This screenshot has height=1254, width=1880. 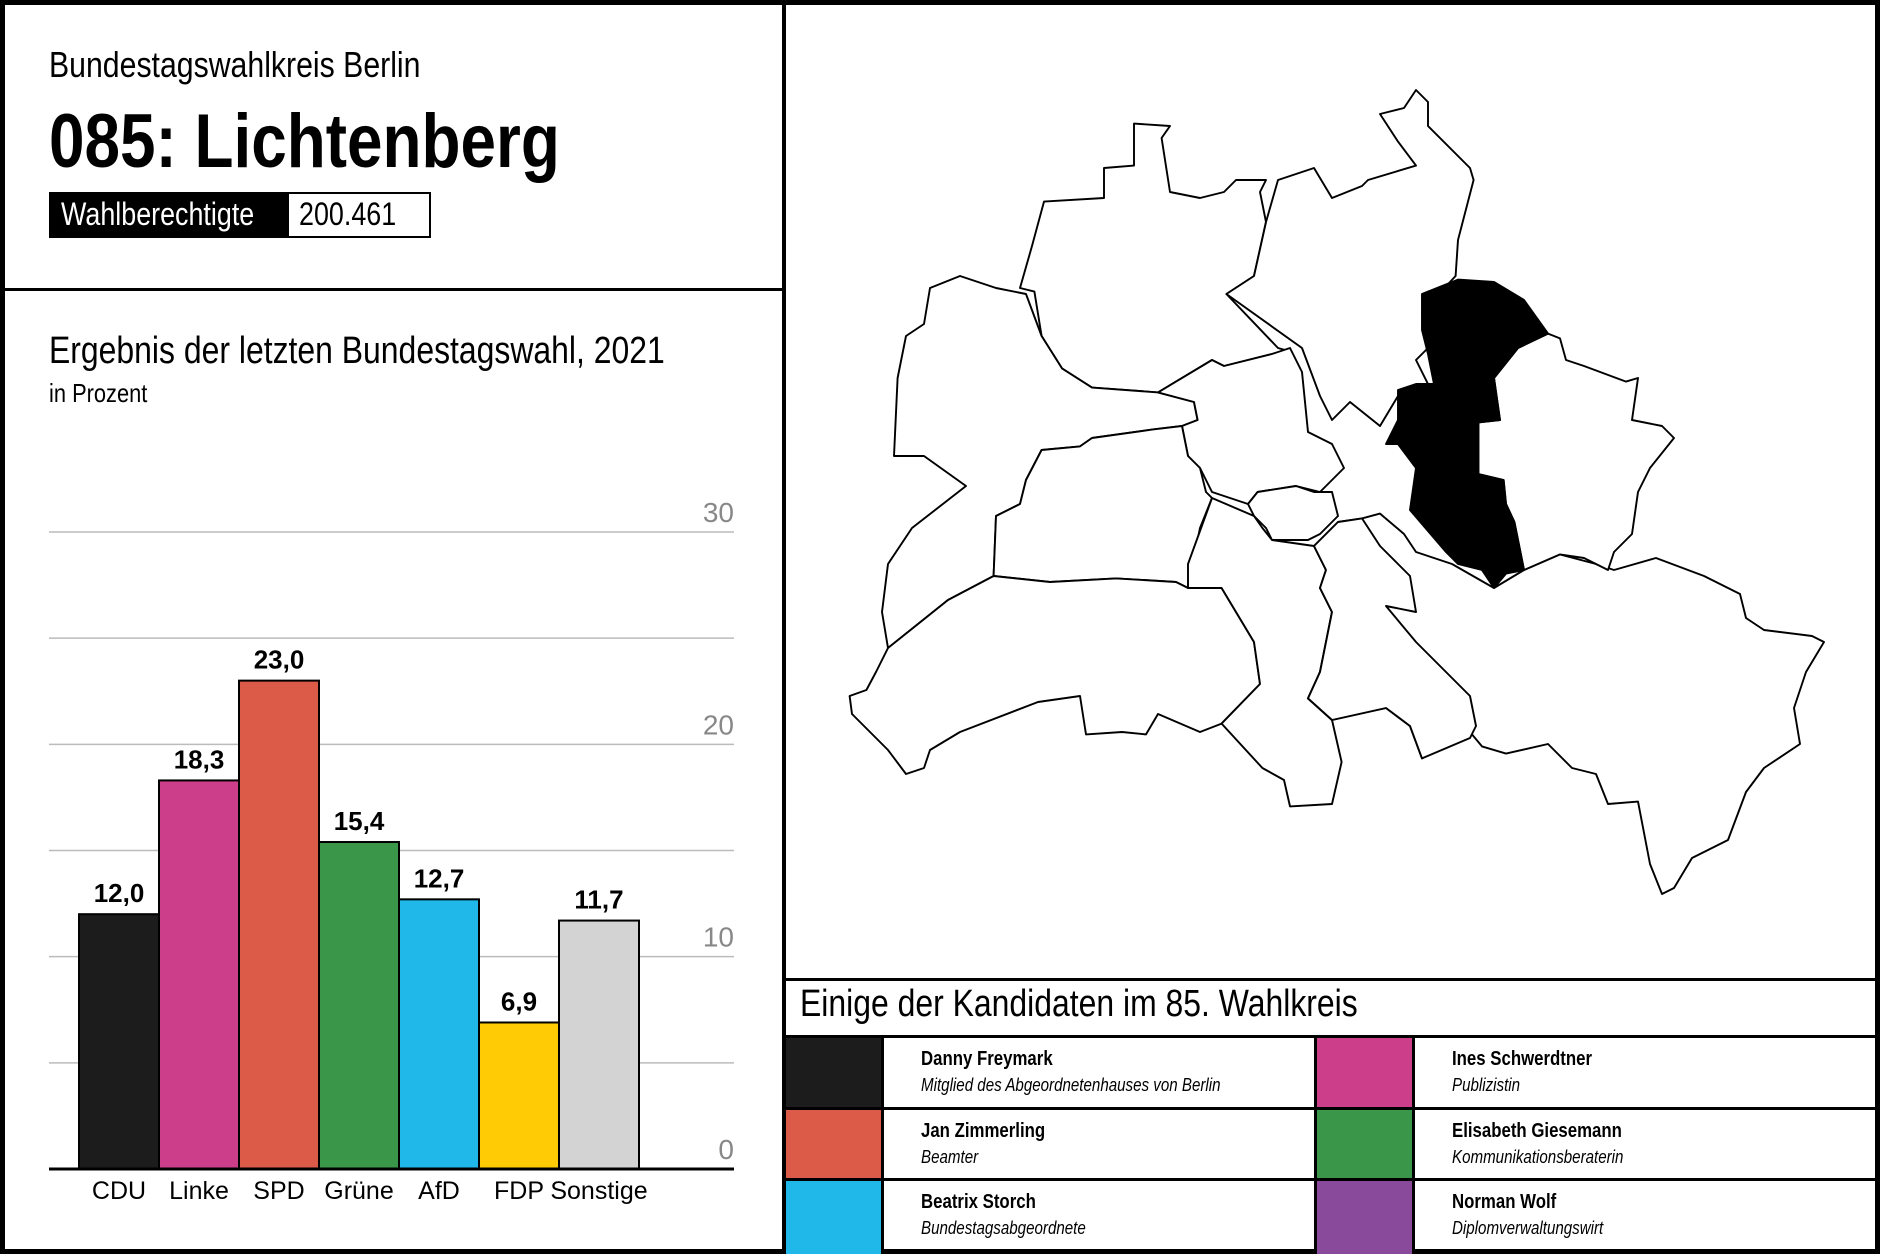 I want to click on y-tick-label: 0, so click(x=726, y=1149).